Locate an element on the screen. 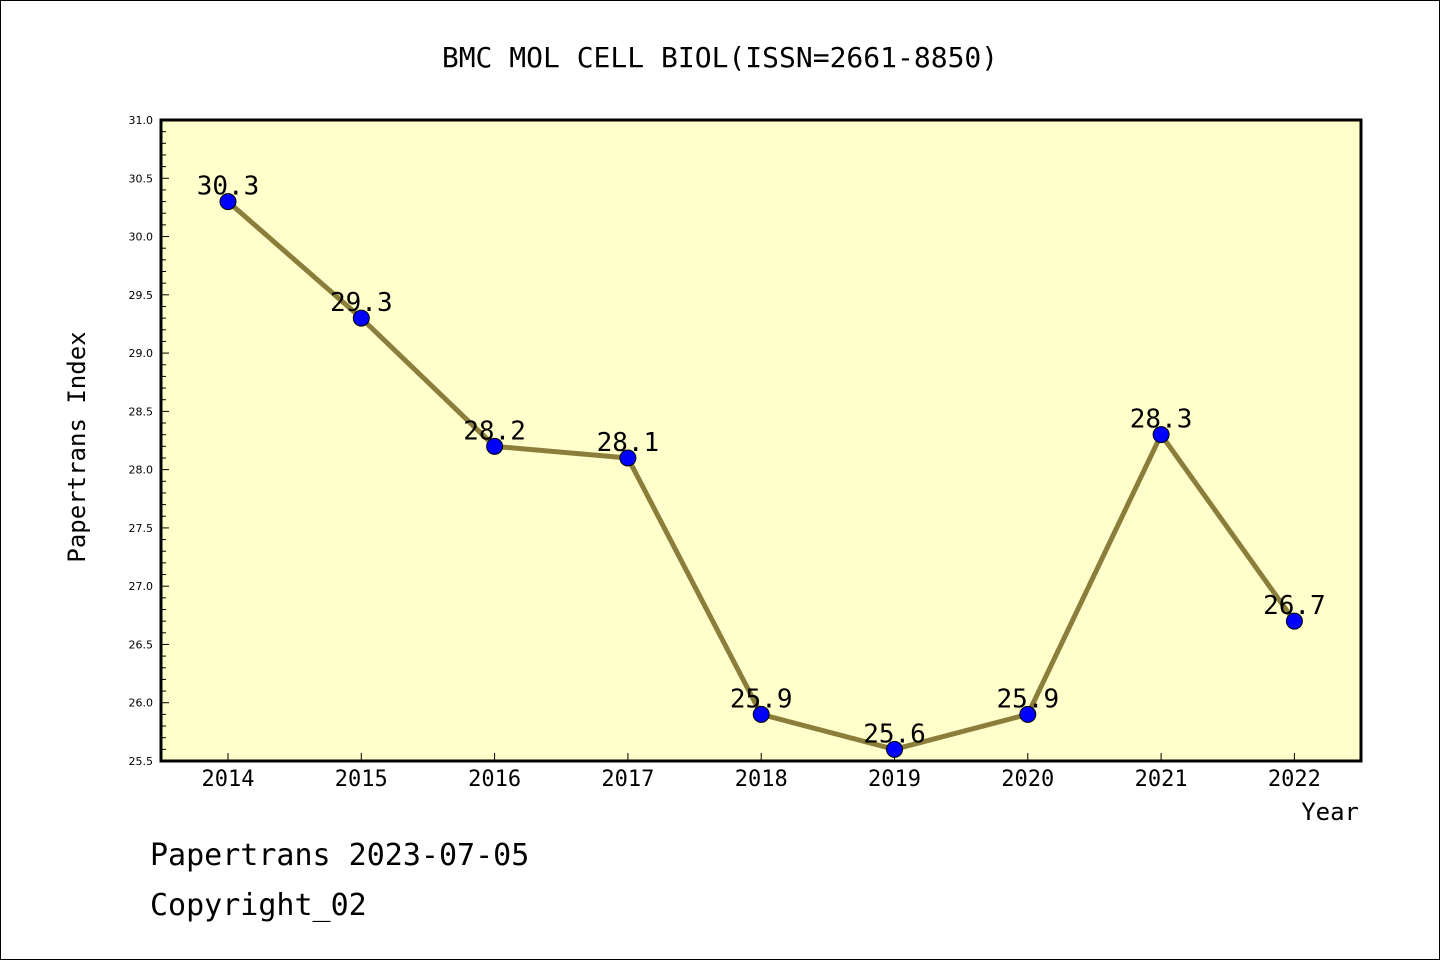 This screenshot has height=960, width=1440. y-tick-label: 25.5 is located at coordinates (141, 761).